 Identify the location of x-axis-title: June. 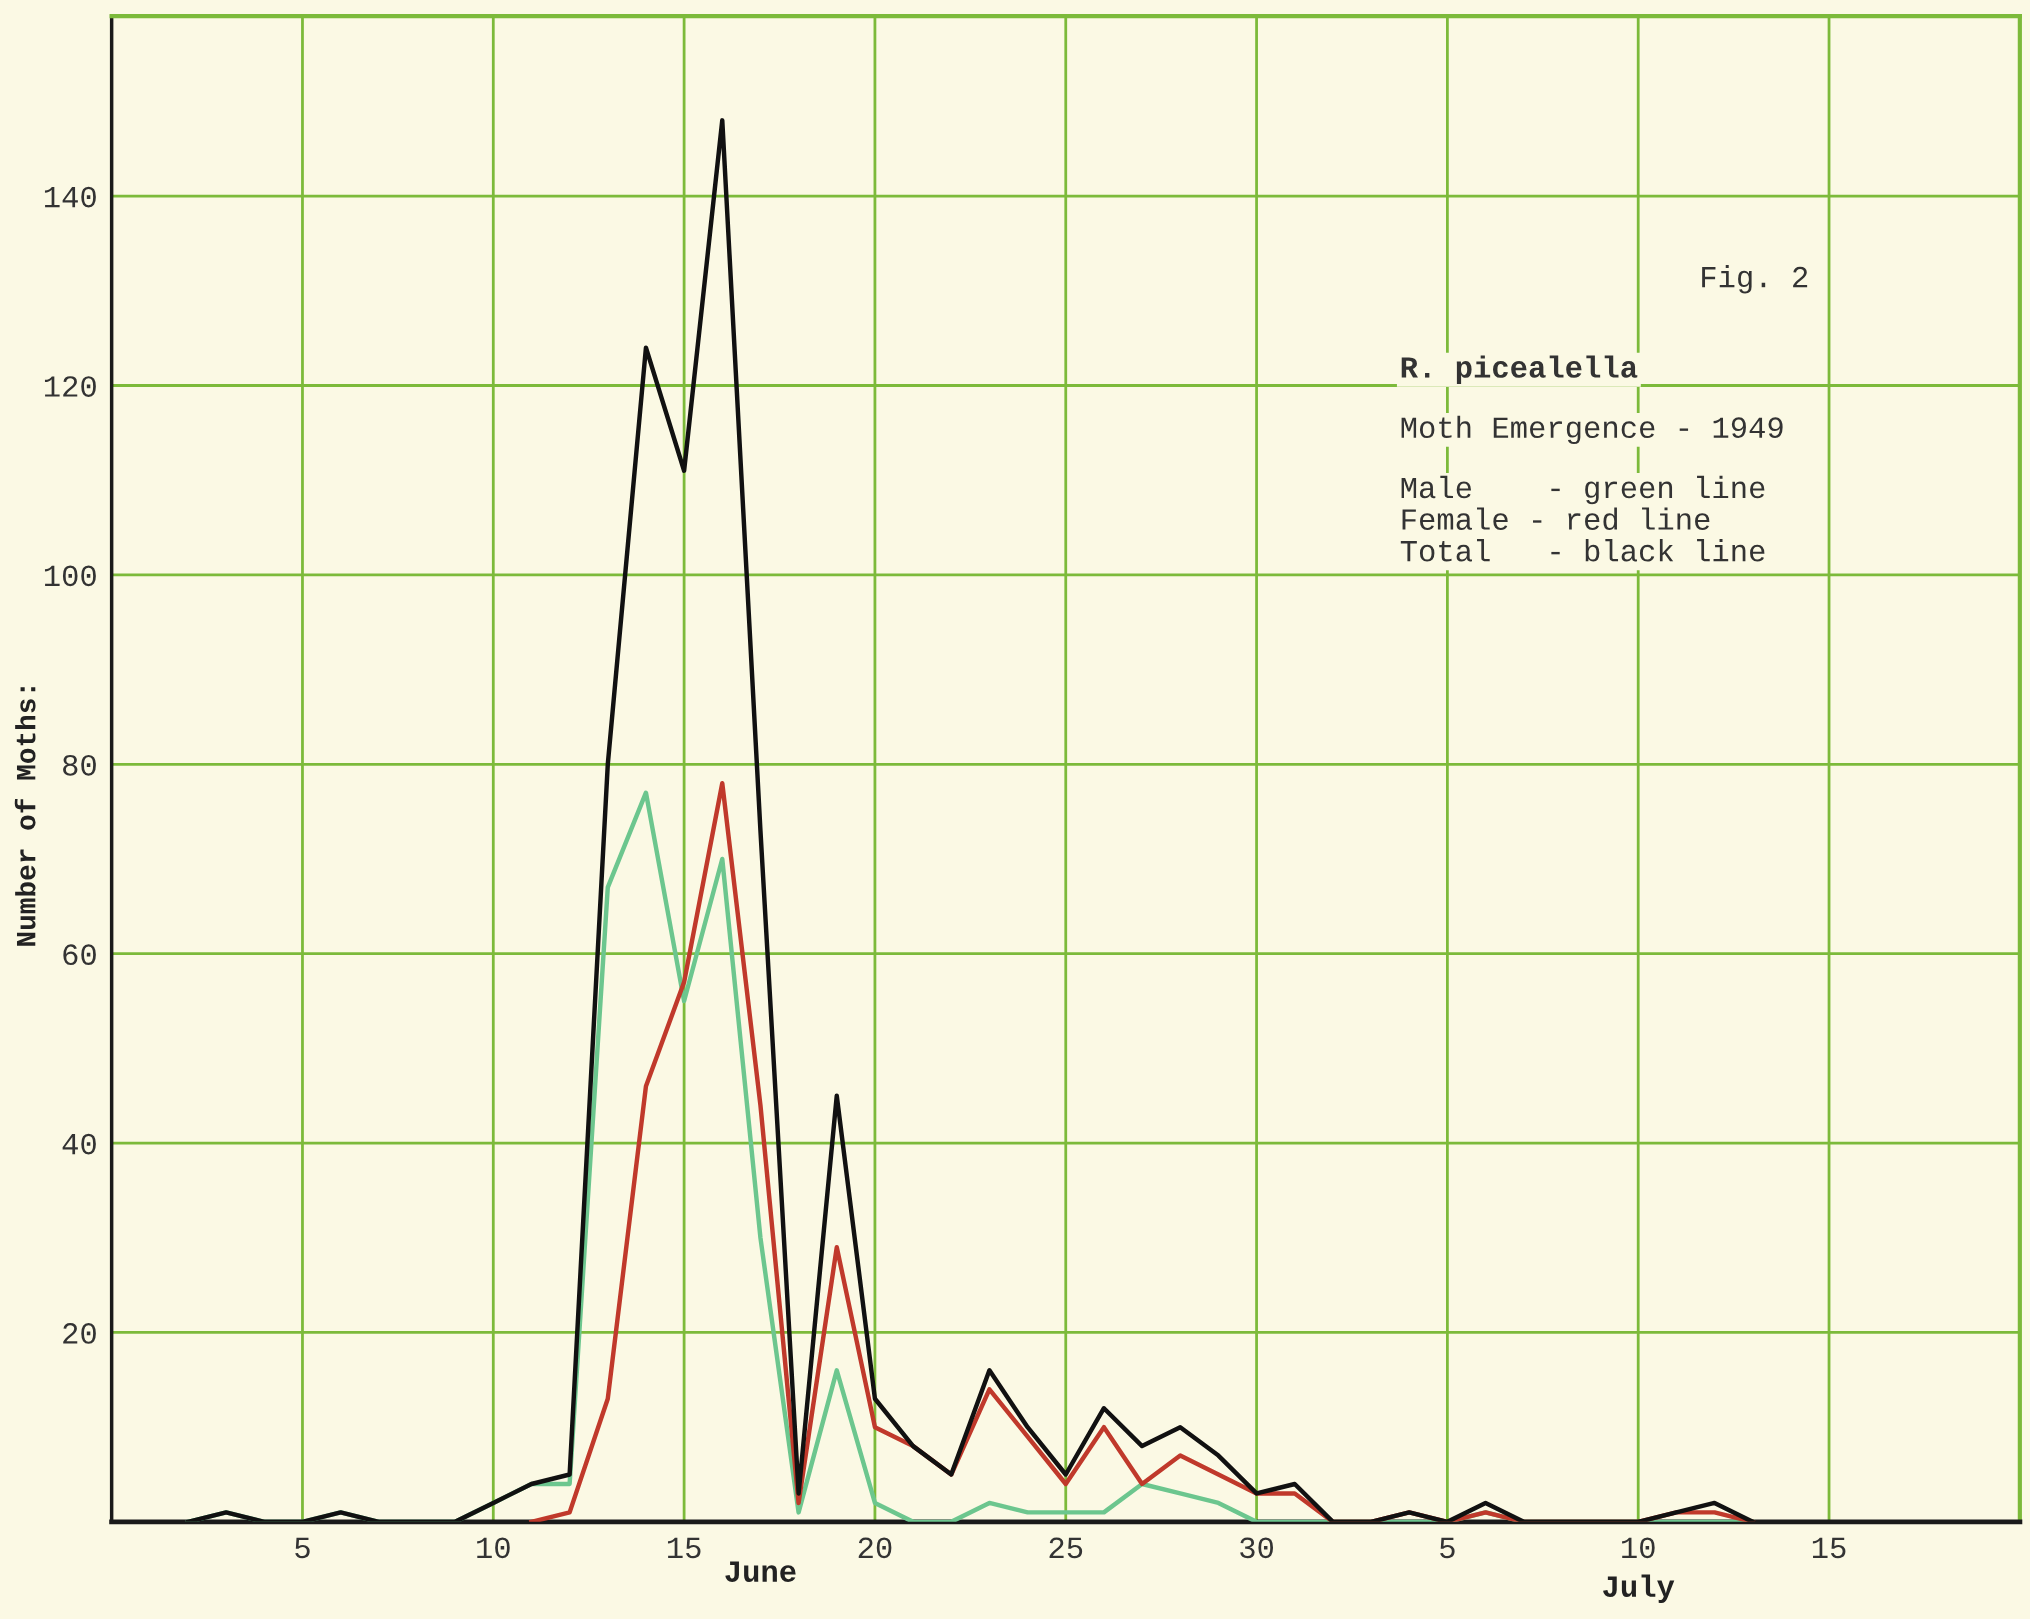
(760, 1571).